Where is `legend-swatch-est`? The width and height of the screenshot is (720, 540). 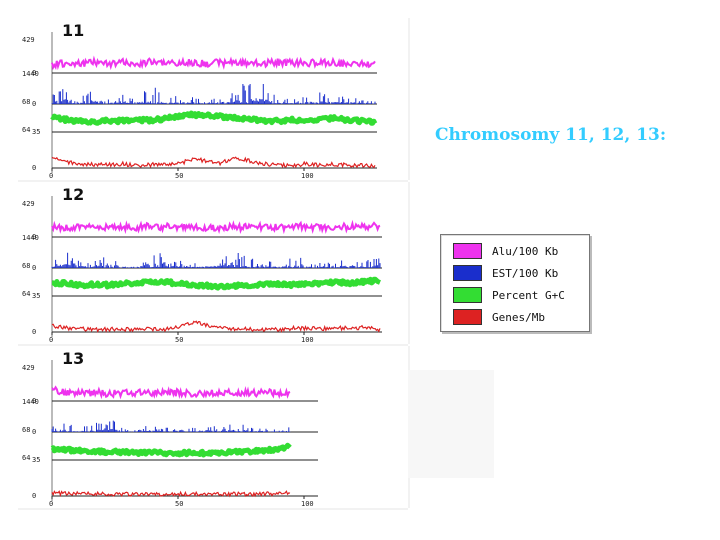 legend-swatch-est is located at coordinates (467, 273).